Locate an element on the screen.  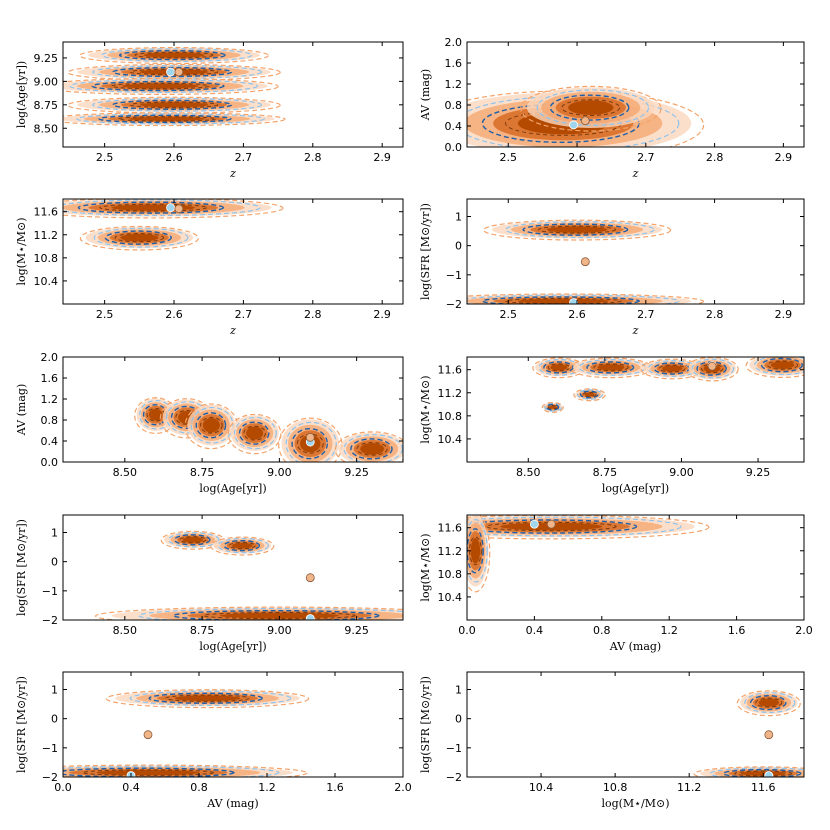
x-axis-label: AV (mag) is located at coordinates (232, 803).